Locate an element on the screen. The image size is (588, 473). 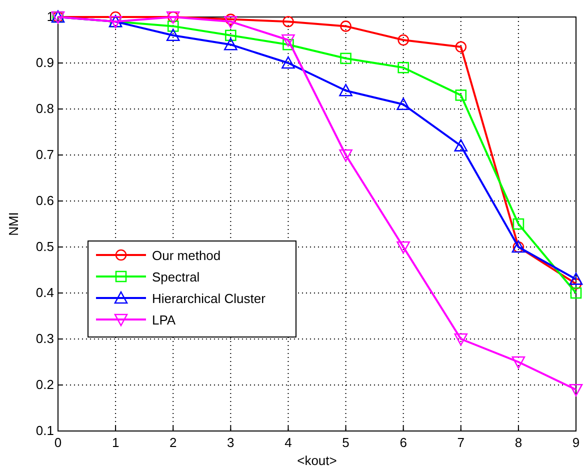
x-tick-label: 0 is located at coordinates (58, 442).